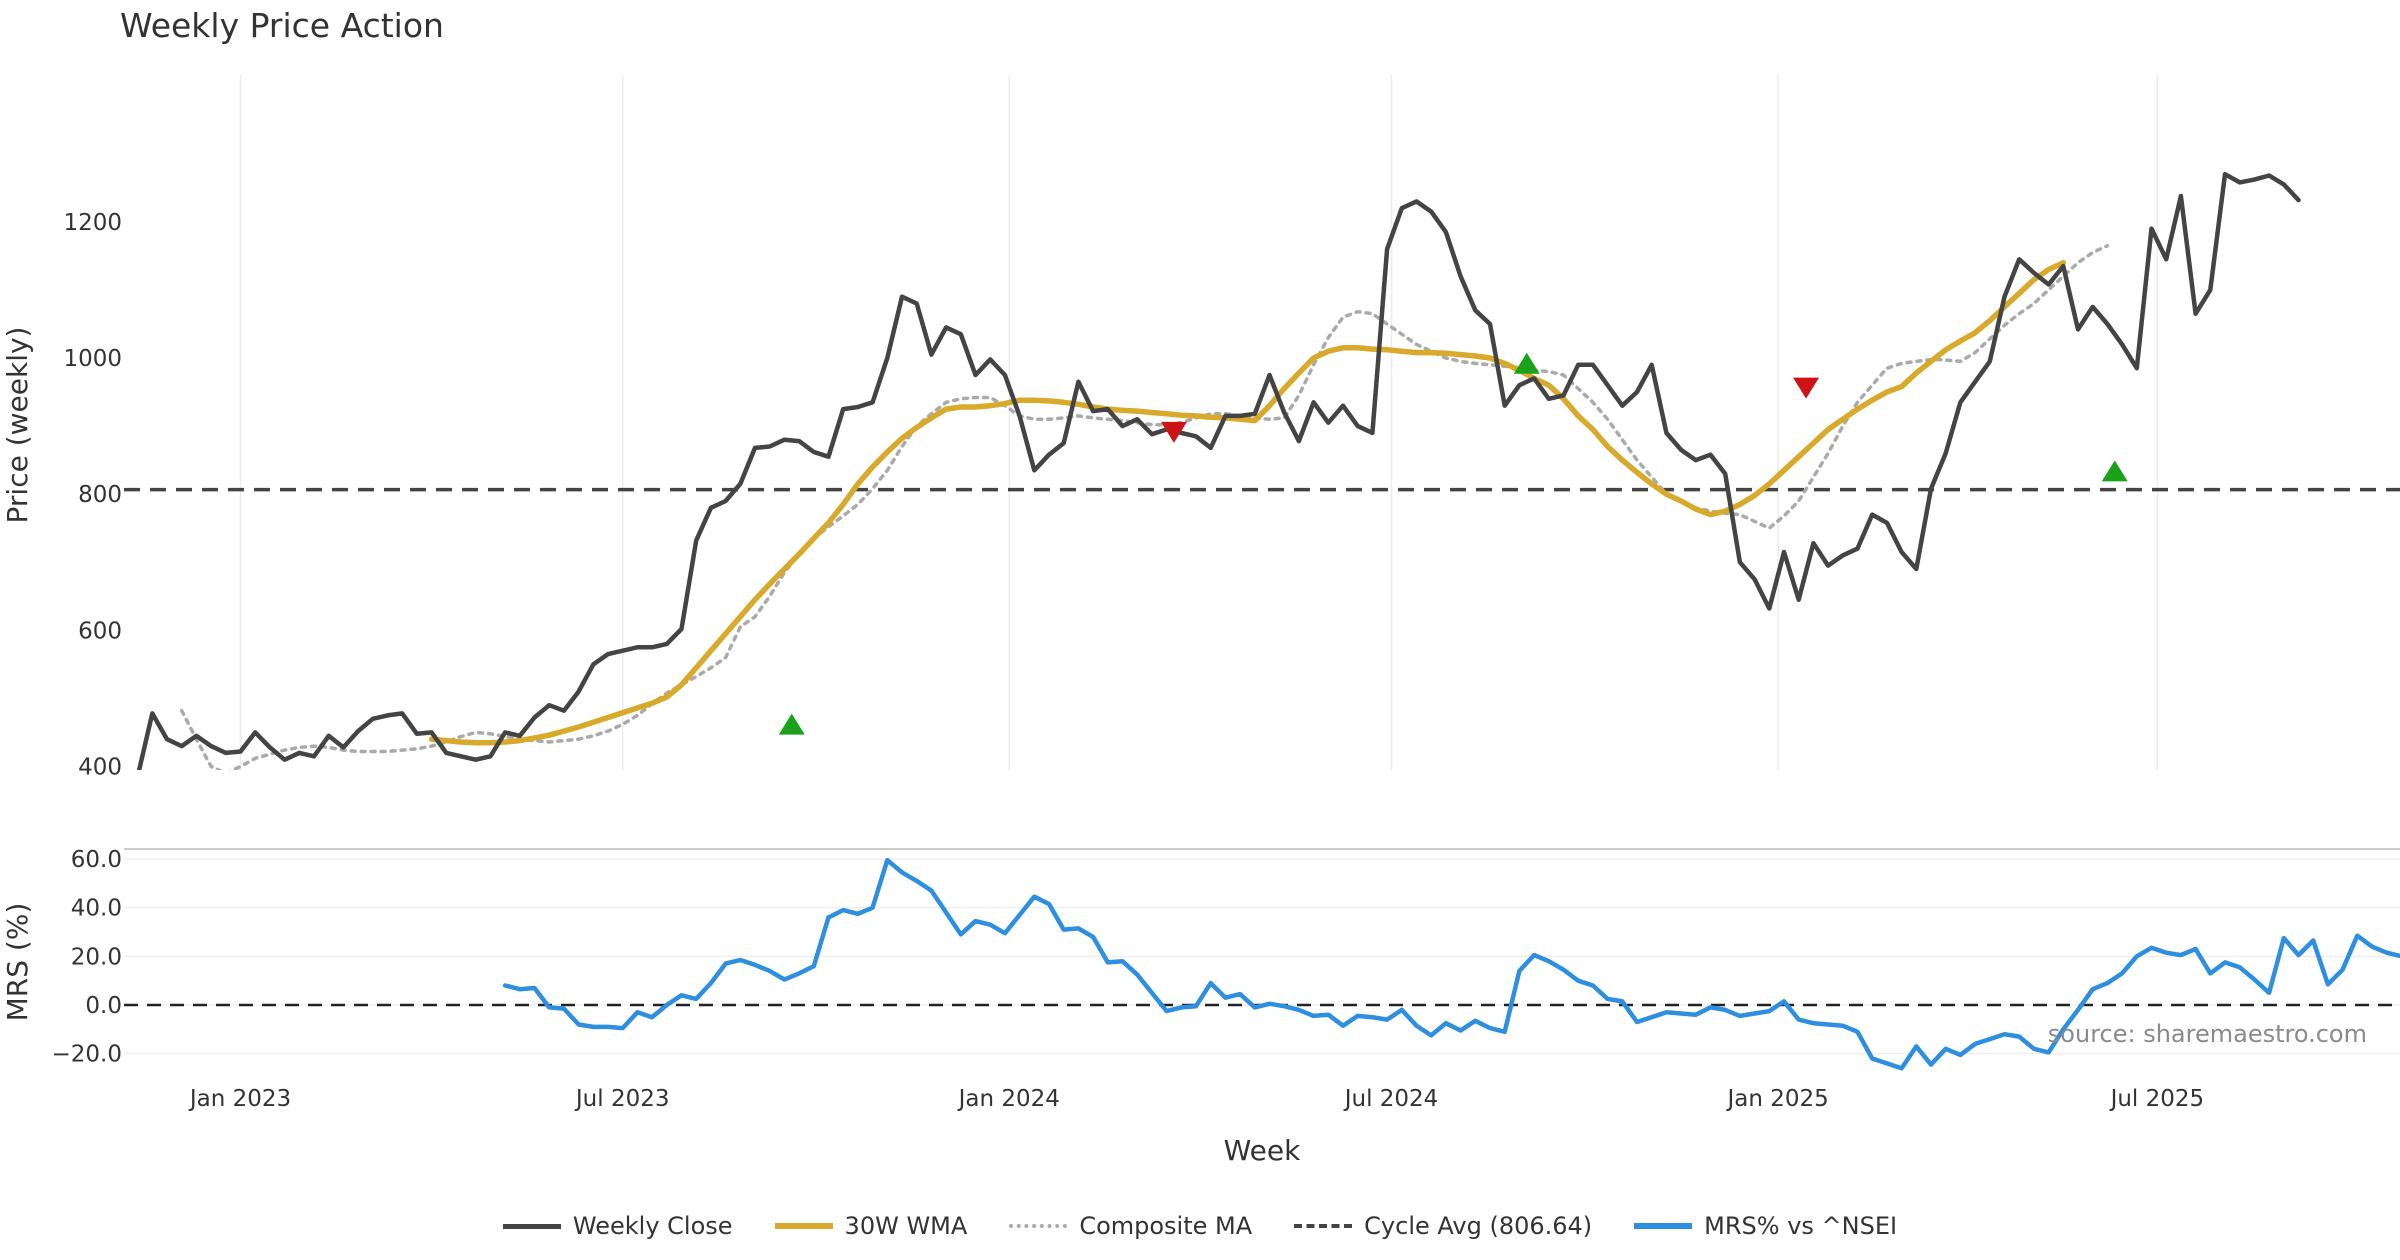  What do you see at coordinates (531, 1226) in the screenshot?
I see `legend-swatch-weekly-close` at bounding box center [531, 1226].